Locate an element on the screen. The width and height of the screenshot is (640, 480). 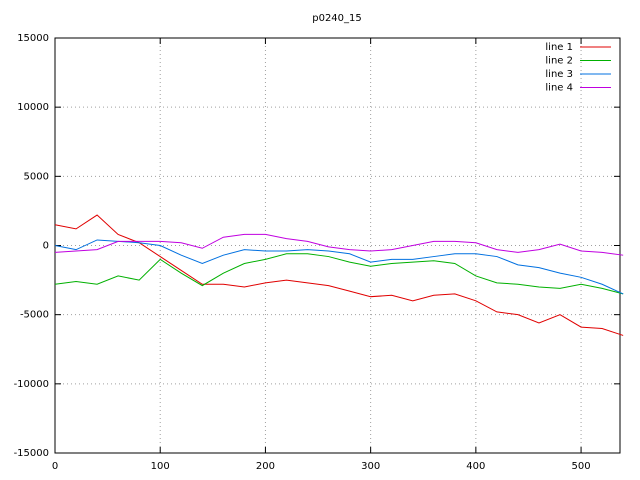
chart-title: p0240_15 is located at coordinates (337, 18).